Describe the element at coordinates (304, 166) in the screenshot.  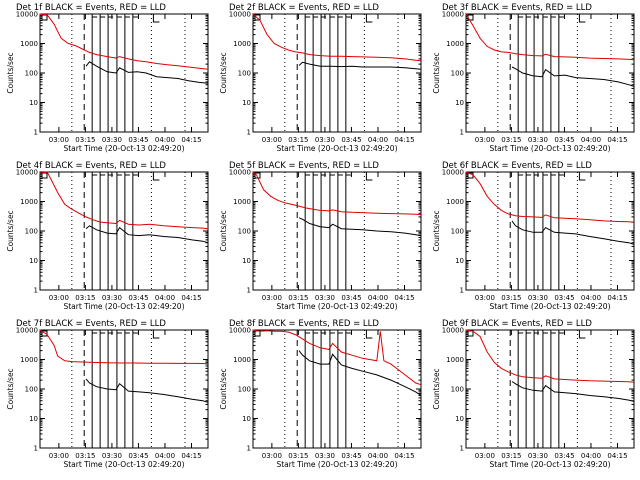
I see `panel-title: Det 5f BLACK = Events, RED = LLD` at that location.